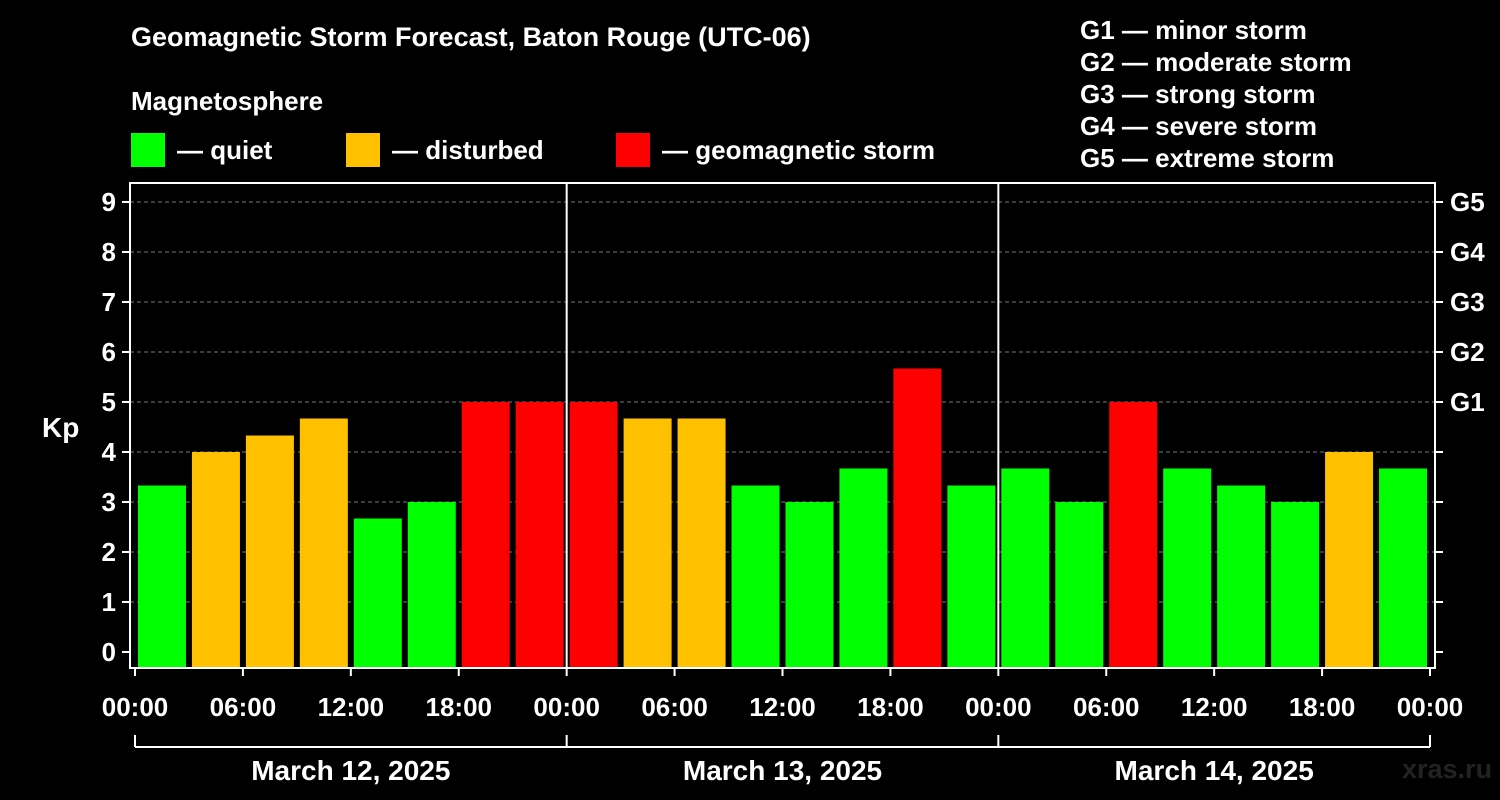 The width and height of the screenshot is (1500, 800). Describe the element at coordinates (109, 202) in the screenshot. I see `y-tick-label-9: 9` at that location.